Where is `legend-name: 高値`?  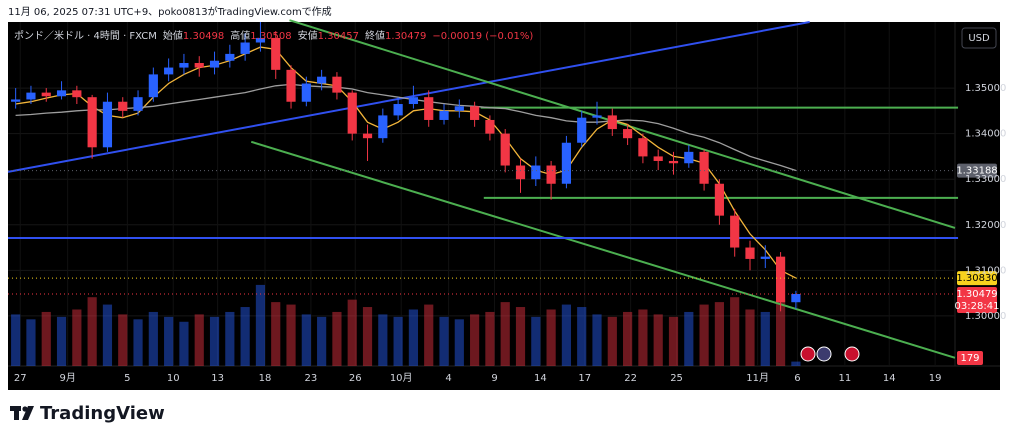
legend-name: 高値 is located at coordinates (240, 35).